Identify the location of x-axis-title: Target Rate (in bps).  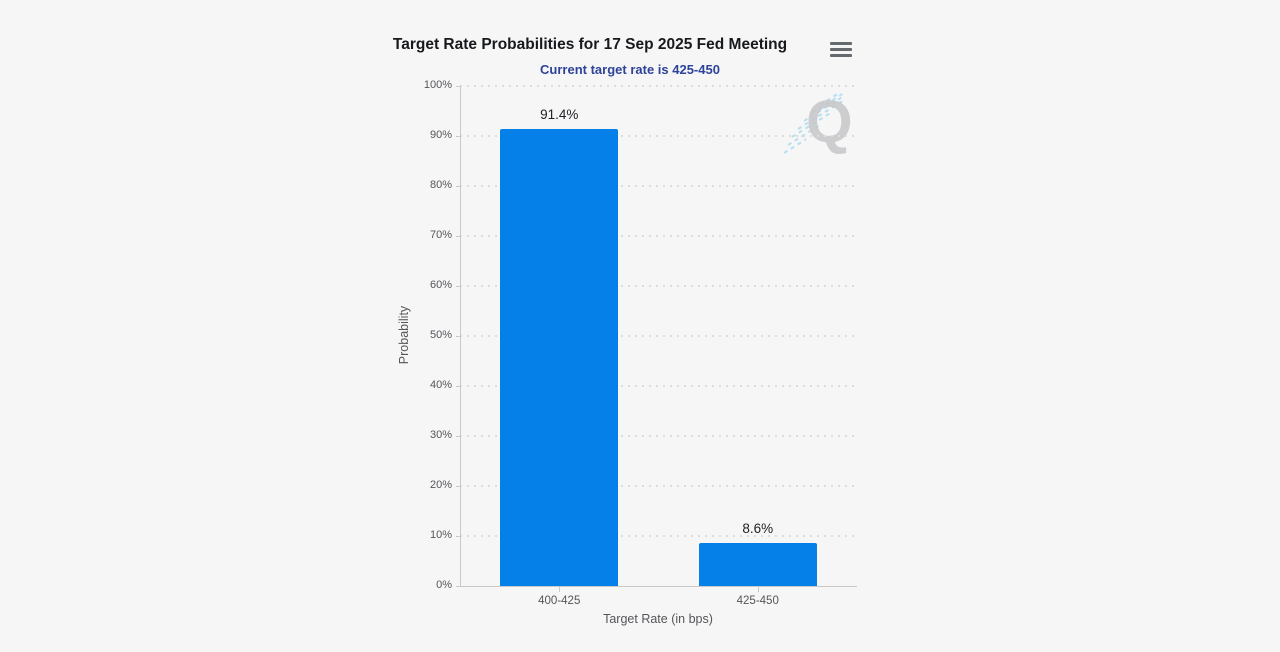
(658, 619).